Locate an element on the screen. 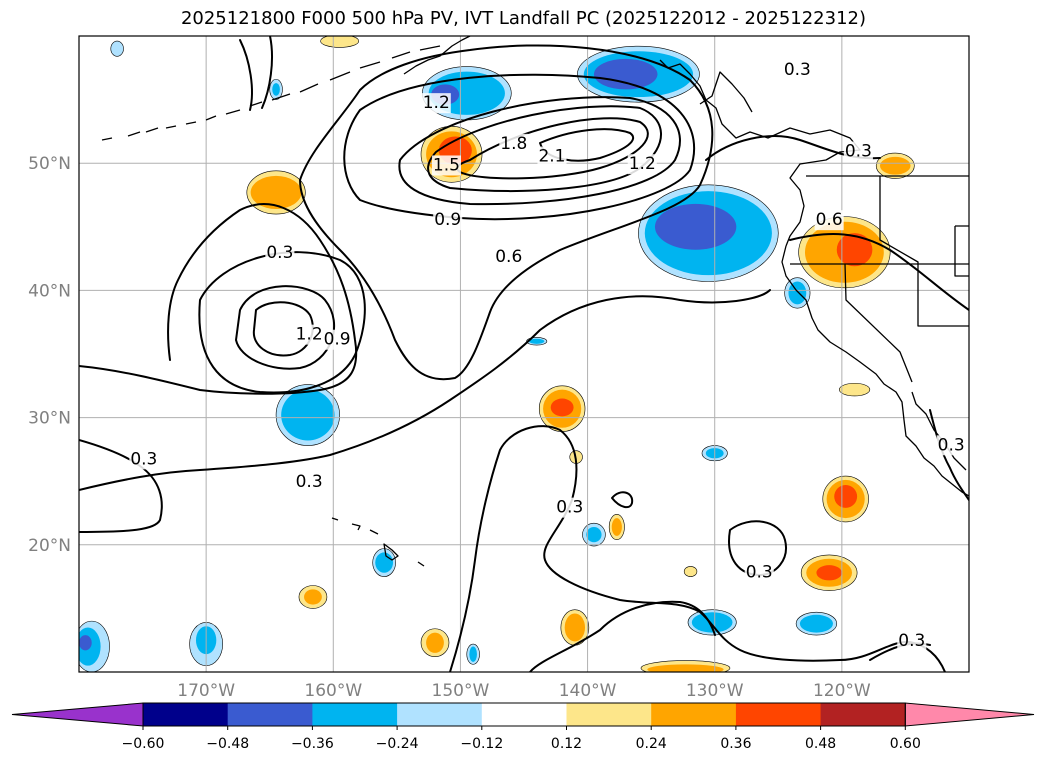 The image size is (1047, 765). colorbar-tick-label-7: 0.36 is located at coordinates (735, 744).